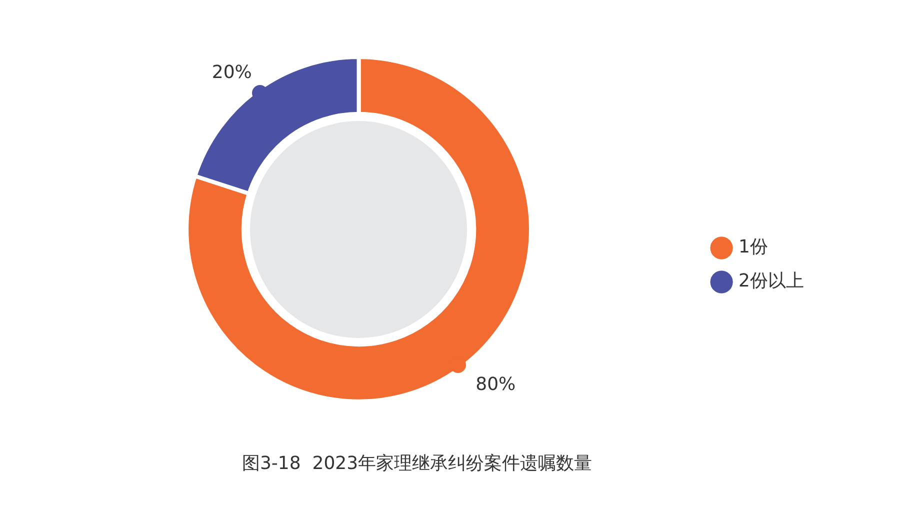 The width and height of the screenshot is (924, 525). I want to click on legend-label: 2份以上, so click(771, 281).